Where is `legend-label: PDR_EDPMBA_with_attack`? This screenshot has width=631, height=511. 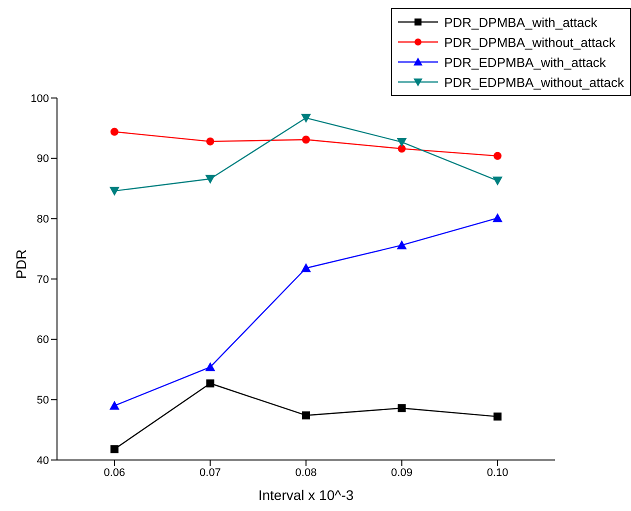 legend-label: PDR_EDPMBA_with_attack is located at coordinates (525, 62).